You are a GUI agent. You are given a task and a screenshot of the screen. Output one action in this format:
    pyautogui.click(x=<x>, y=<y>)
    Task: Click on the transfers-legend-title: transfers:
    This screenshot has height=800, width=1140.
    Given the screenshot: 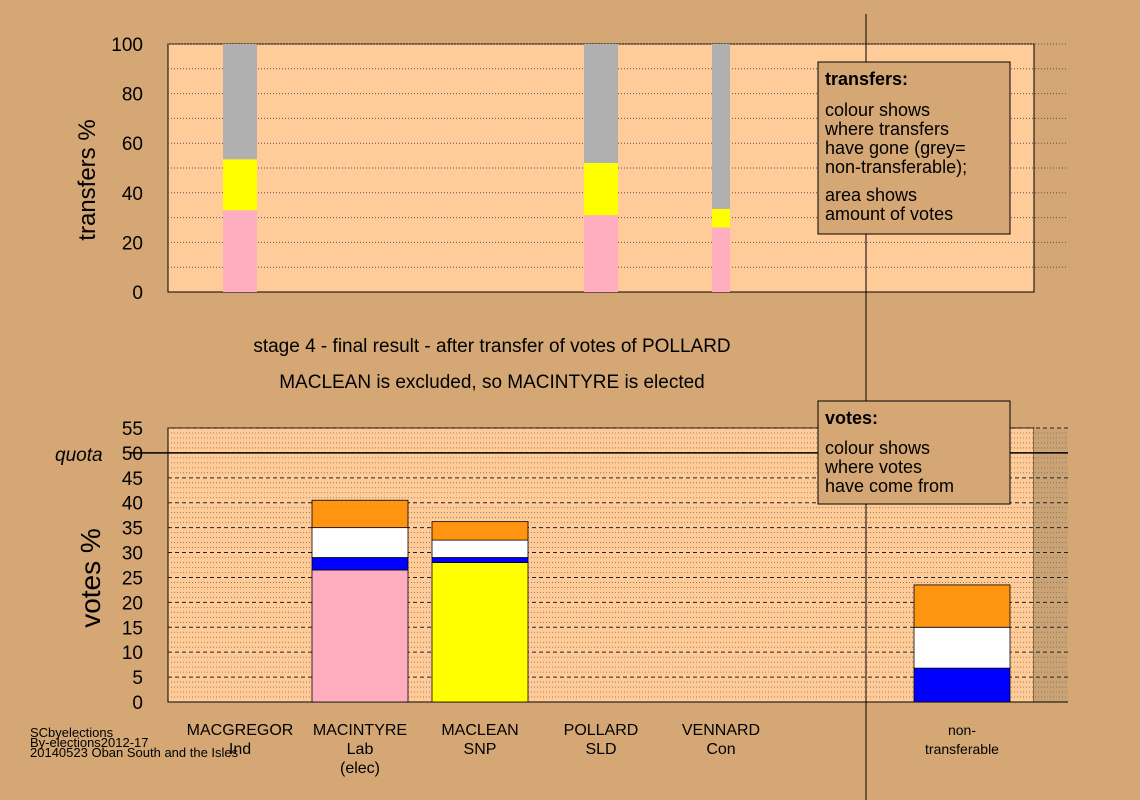 What is the action you would take?
    pyautogui.click(x=866, y=79)
    